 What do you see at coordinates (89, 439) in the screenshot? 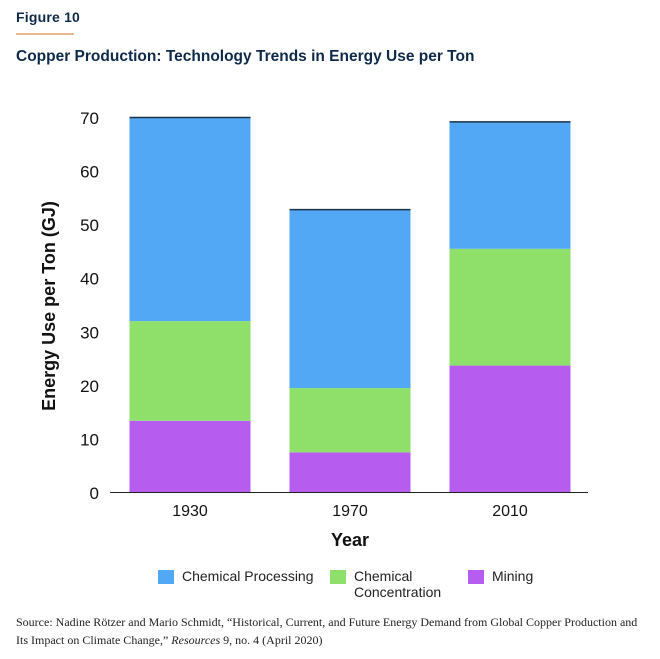
I see `y-tick-label: 10` at bounding box center [89, 439].